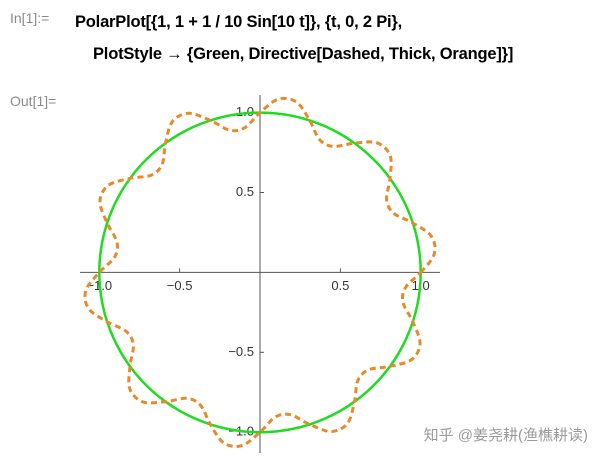 The image size is (600, 459). What do you see at coordinates (505, 435) in the screenshot?
I see `watermark: 知乎 @姜尧耕(渔樵耕读)` at bounding box center [505, 435].